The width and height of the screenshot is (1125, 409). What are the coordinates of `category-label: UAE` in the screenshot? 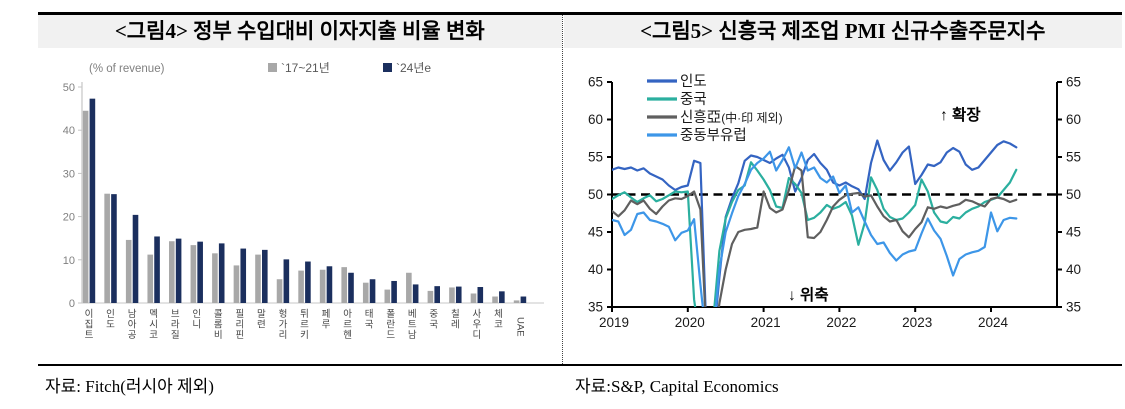 It's located at (520, 327).